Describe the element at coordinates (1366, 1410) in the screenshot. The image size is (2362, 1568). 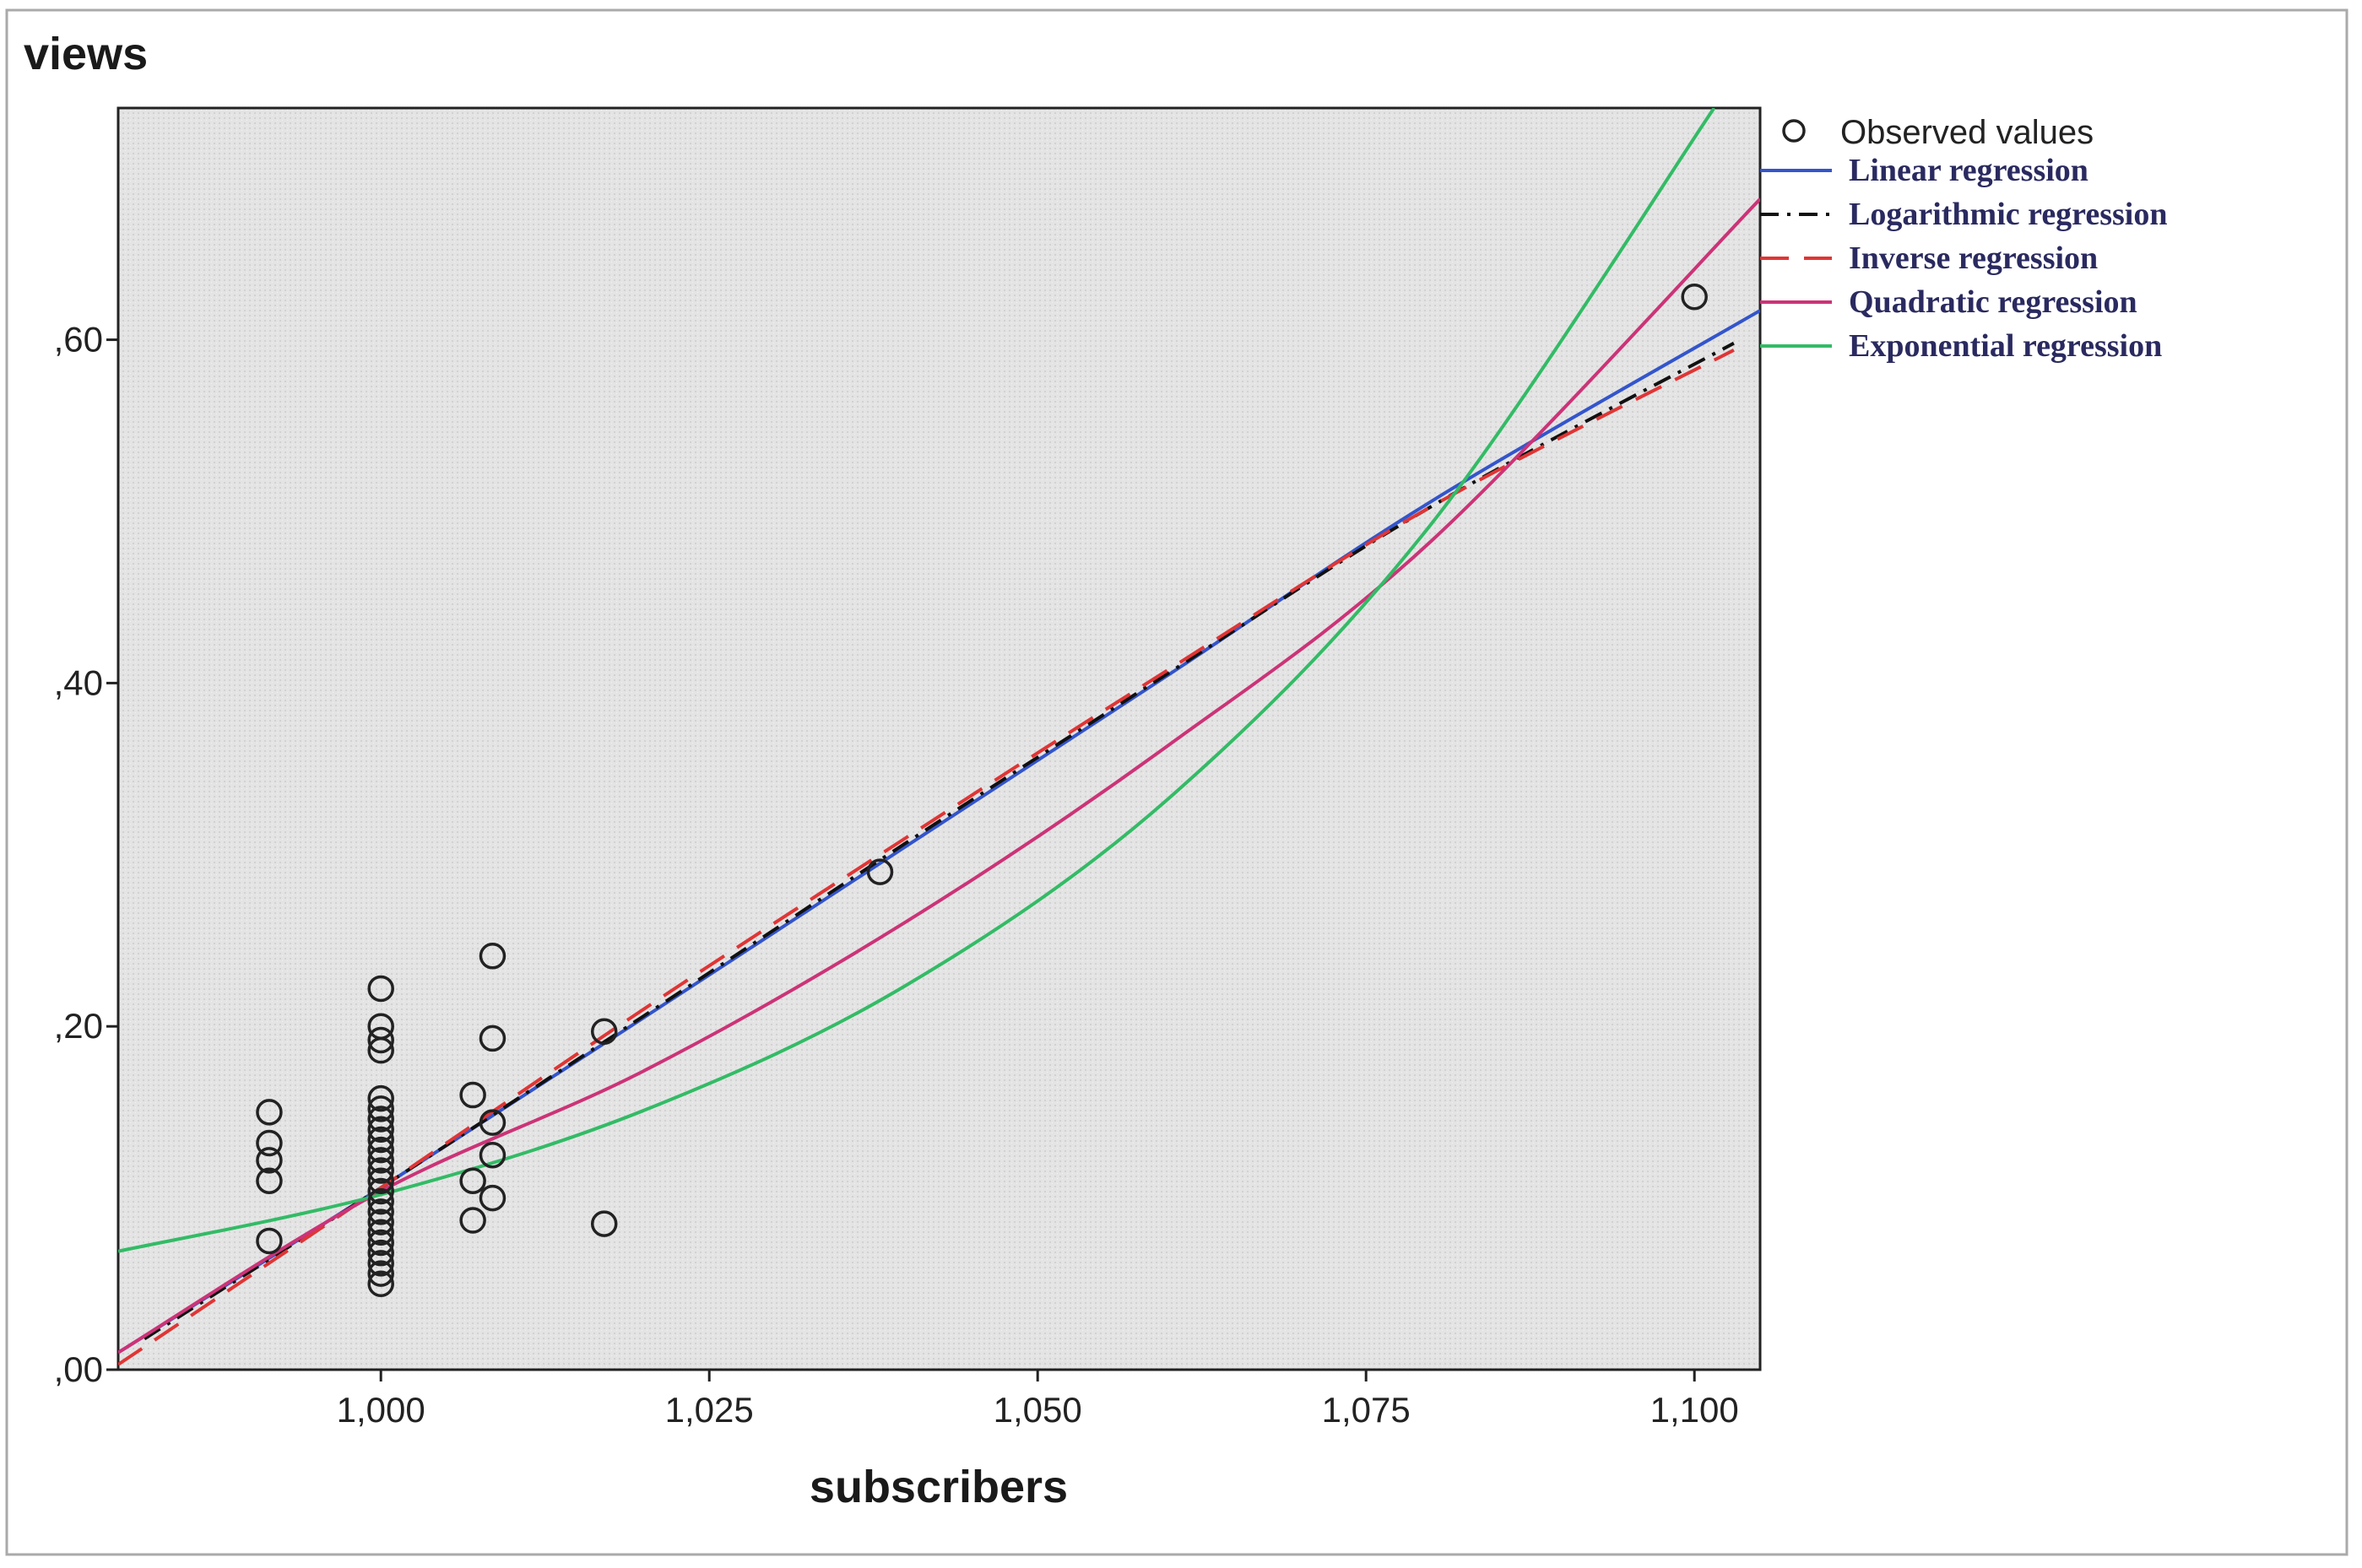
I see `x-tick-label: 1,075` at that location.